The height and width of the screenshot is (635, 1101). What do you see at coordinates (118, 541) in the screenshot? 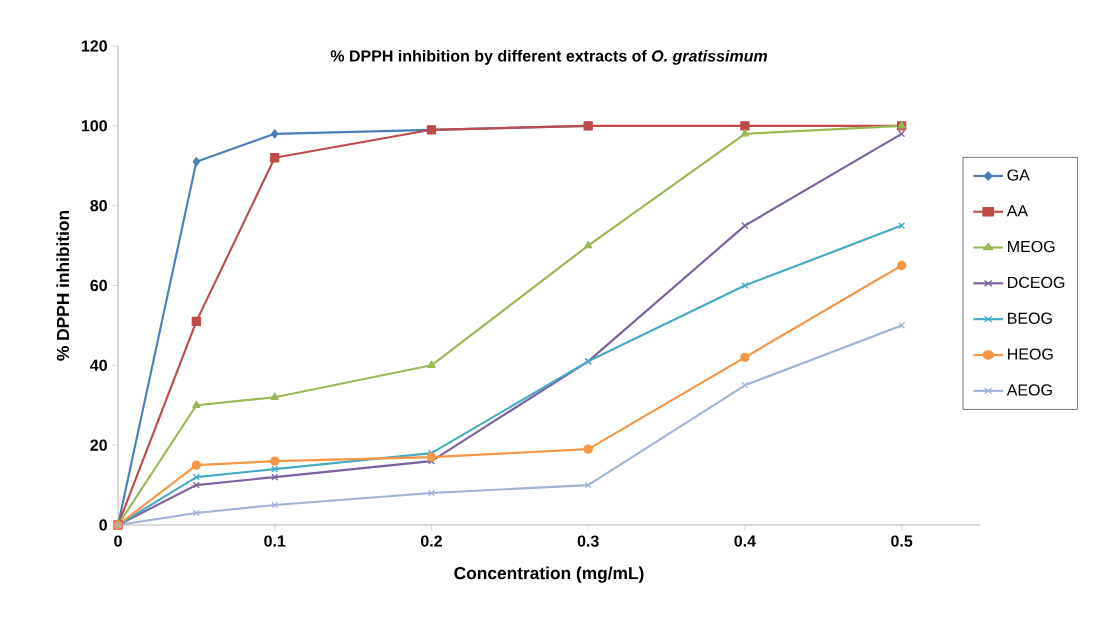
I see `x-tick-label: 0` at bounding box center [118, 541].